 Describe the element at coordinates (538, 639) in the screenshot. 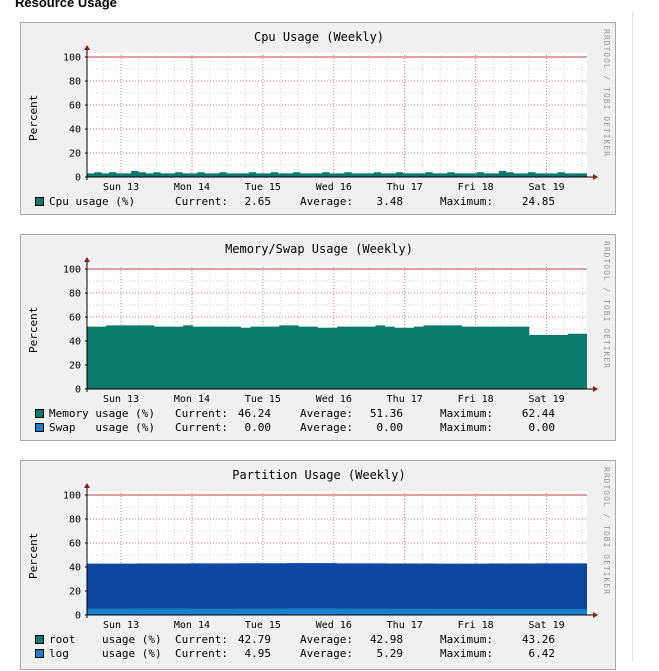

I see `legend-maximum-value: 43.26` at that location.